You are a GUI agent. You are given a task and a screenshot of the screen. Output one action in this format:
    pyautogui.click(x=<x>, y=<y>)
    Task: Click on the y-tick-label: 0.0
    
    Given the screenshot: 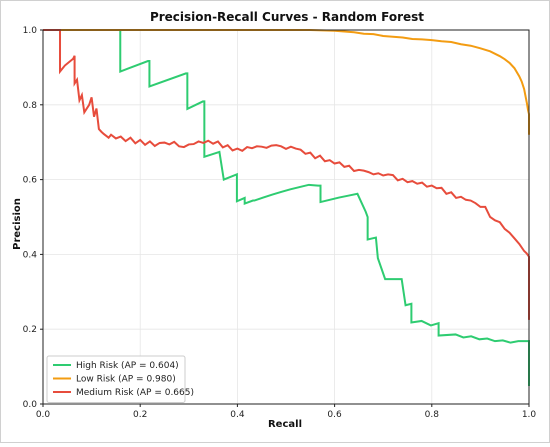 What is the action you would take?
    pyautogui.click(x=30, y=405)
    